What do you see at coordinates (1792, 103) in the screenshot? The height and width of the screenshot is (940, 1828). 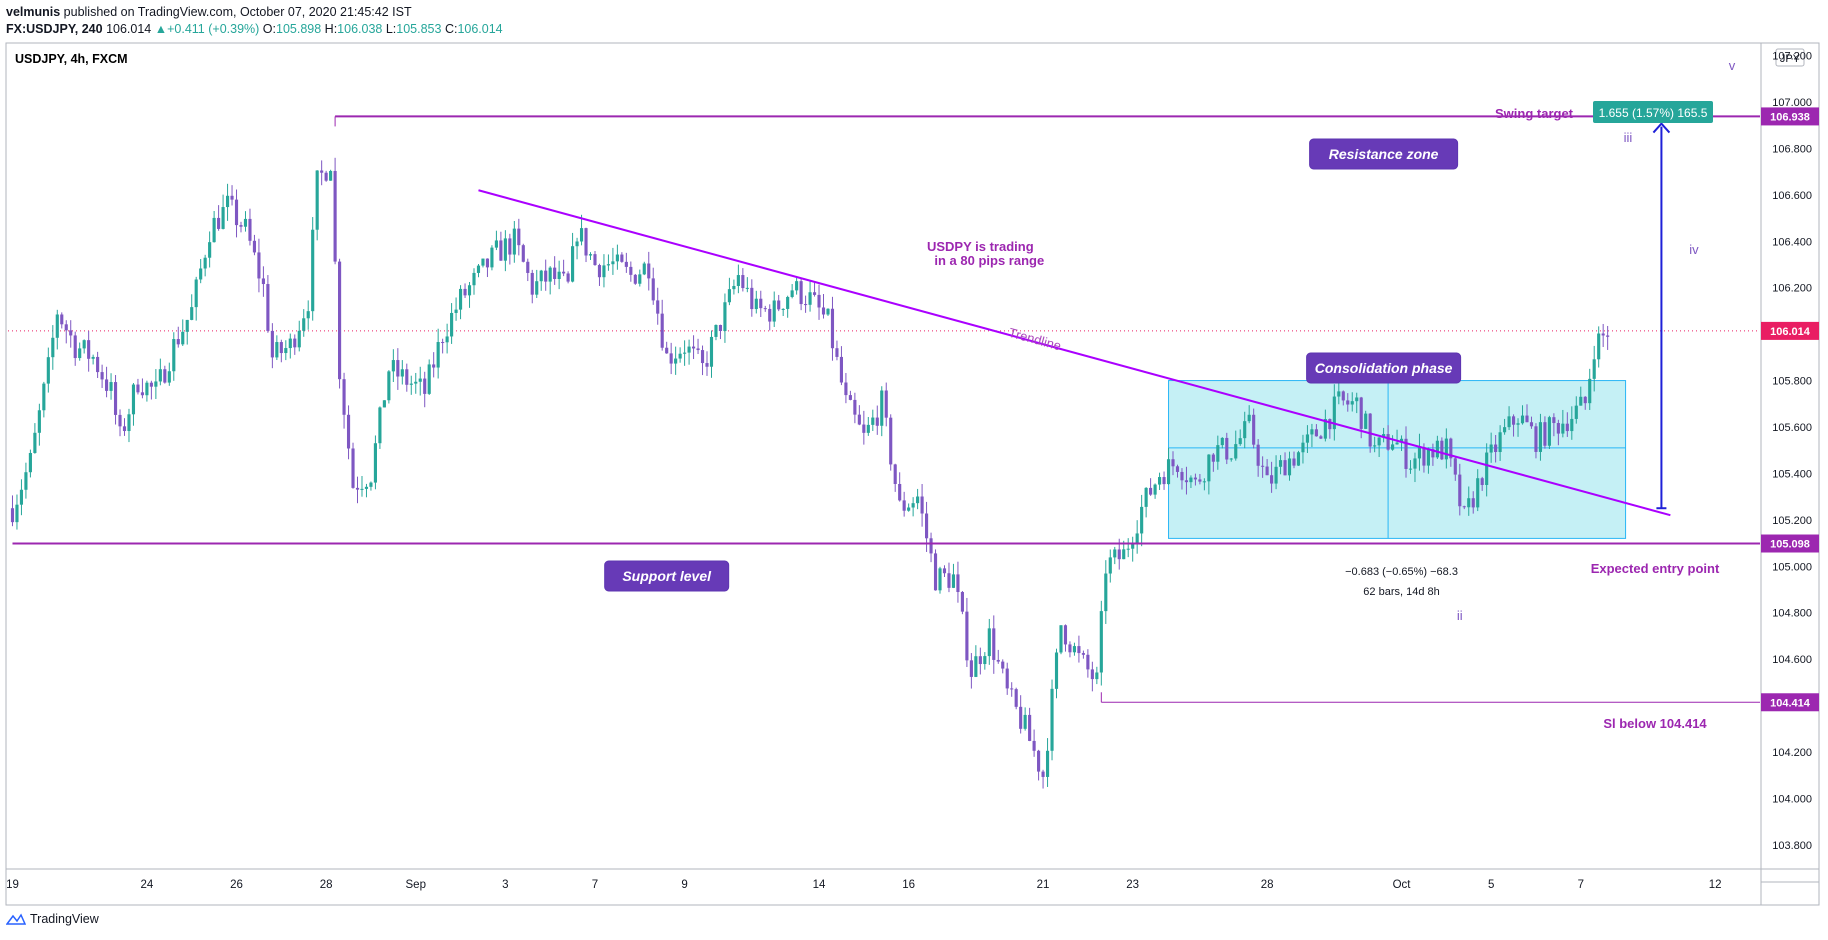 I see `y-tick-label: 107.000` at bounding box center [1792, 103].